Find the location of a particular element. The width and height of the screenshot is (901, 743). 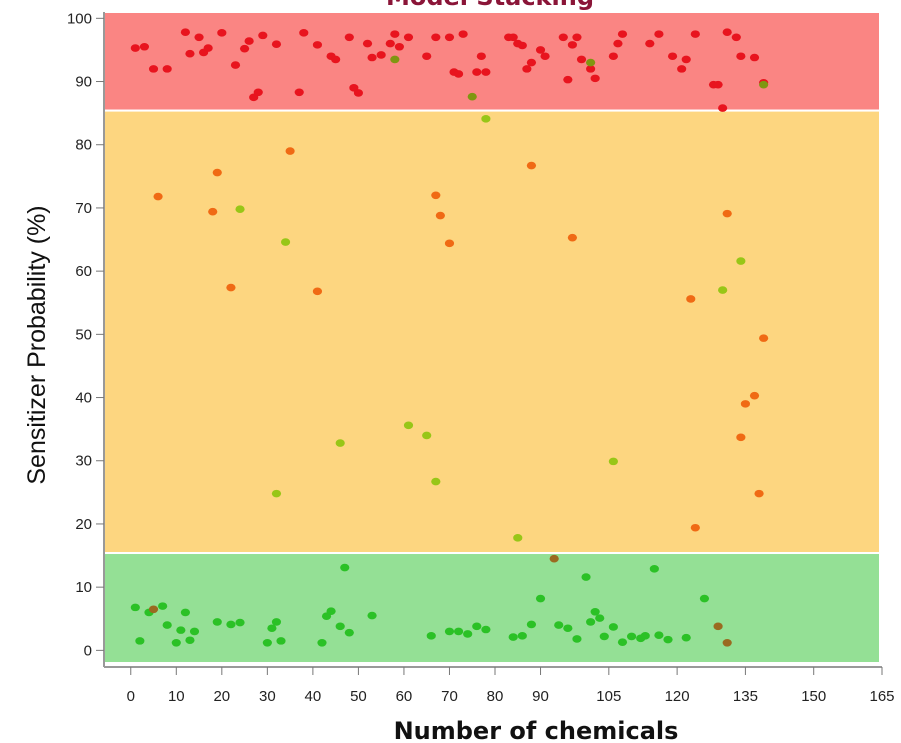

x-tick-label: 40 is located at coordinates (313, 696).